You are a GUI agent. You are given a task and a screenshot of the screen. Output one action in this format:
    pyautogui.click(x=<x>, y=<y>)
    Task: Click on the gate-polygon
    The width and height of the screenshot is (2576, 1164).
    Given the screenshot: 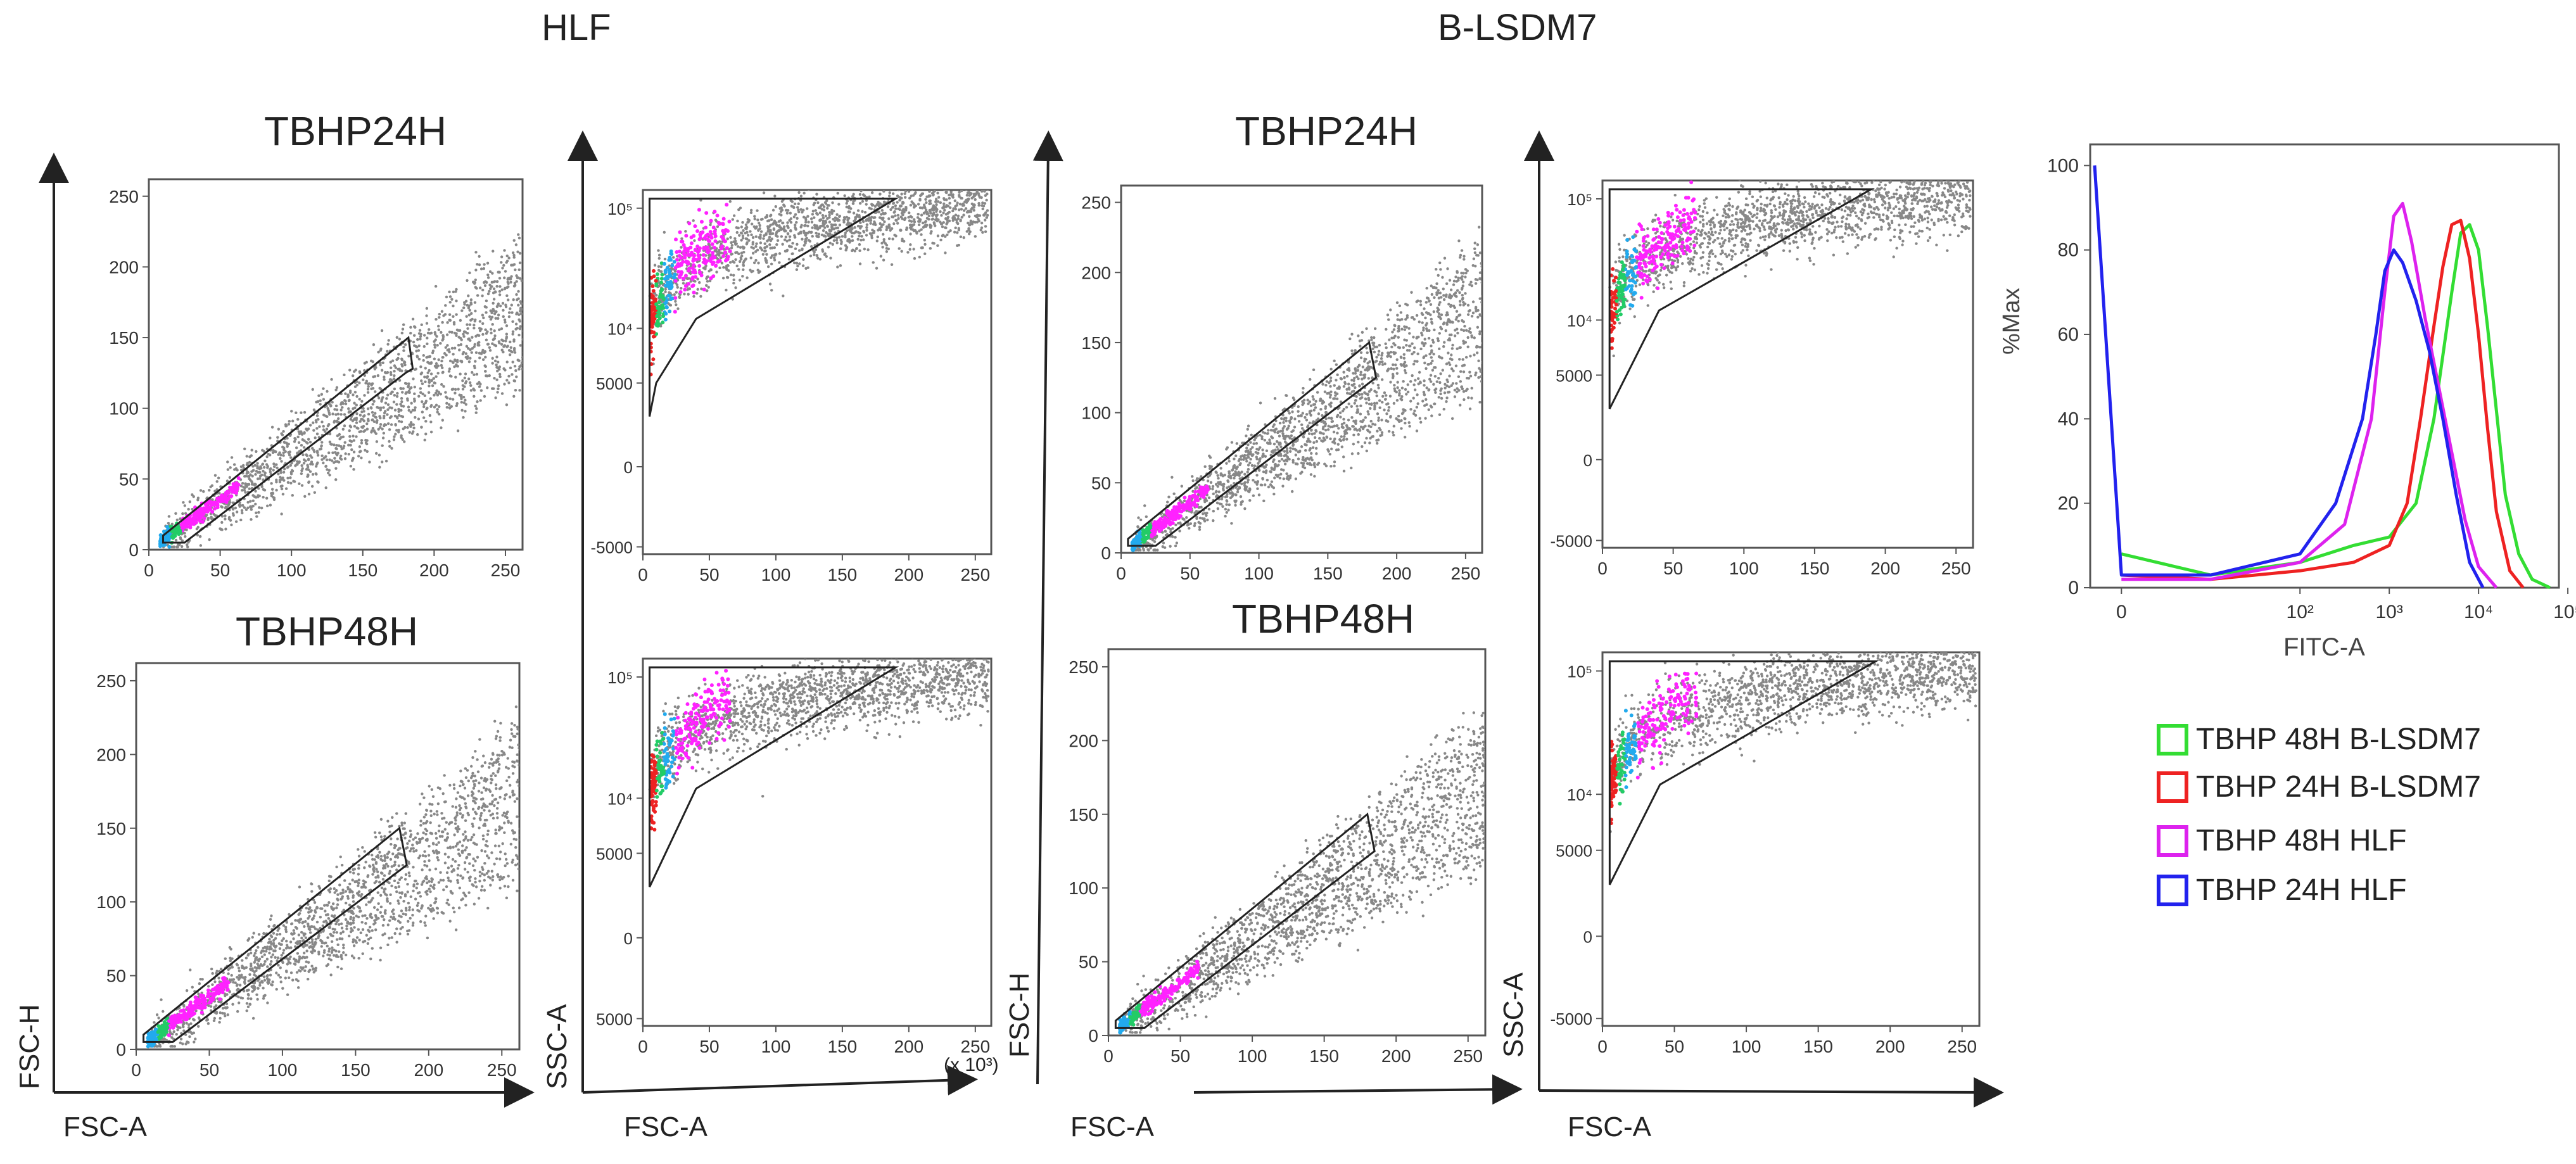 What is the action you would take?
    pyautogui.click(x=288, y=440)
    